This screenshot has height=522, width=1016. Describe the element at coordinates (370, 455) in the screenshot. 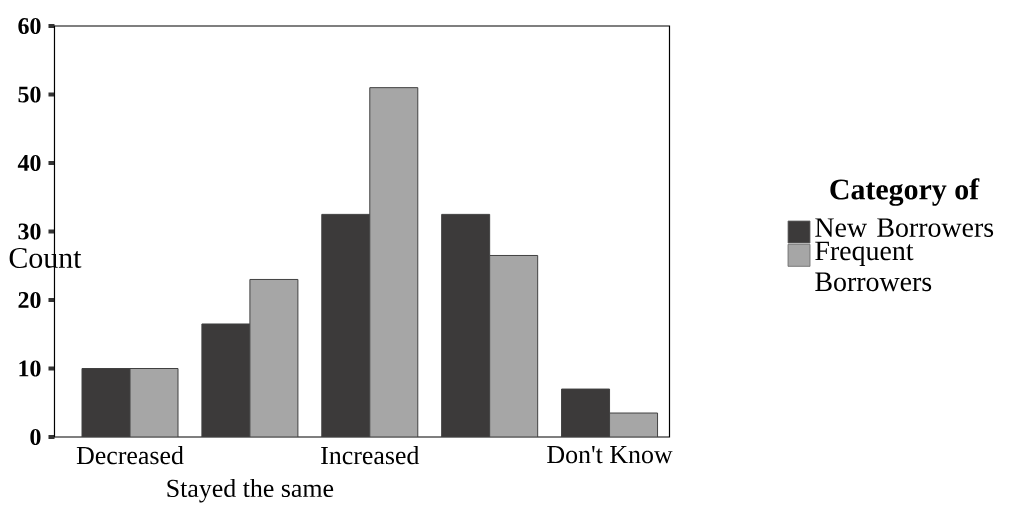

I see `x-tick-label: Increased` at that location.